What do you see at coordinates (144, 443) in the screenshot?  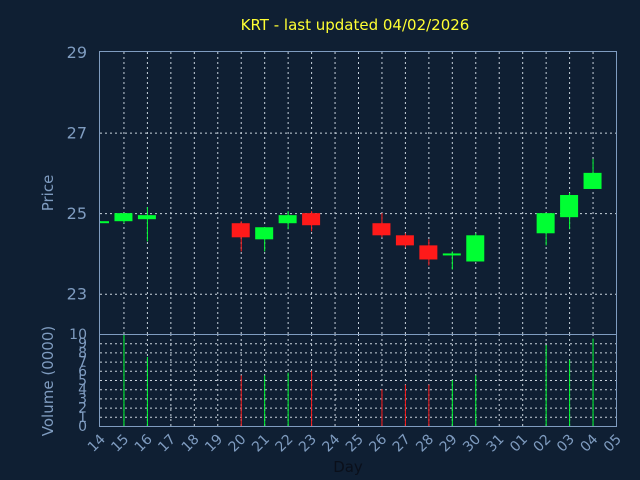 I see `day-tick-label: 16` at bounding box center [144, 443].